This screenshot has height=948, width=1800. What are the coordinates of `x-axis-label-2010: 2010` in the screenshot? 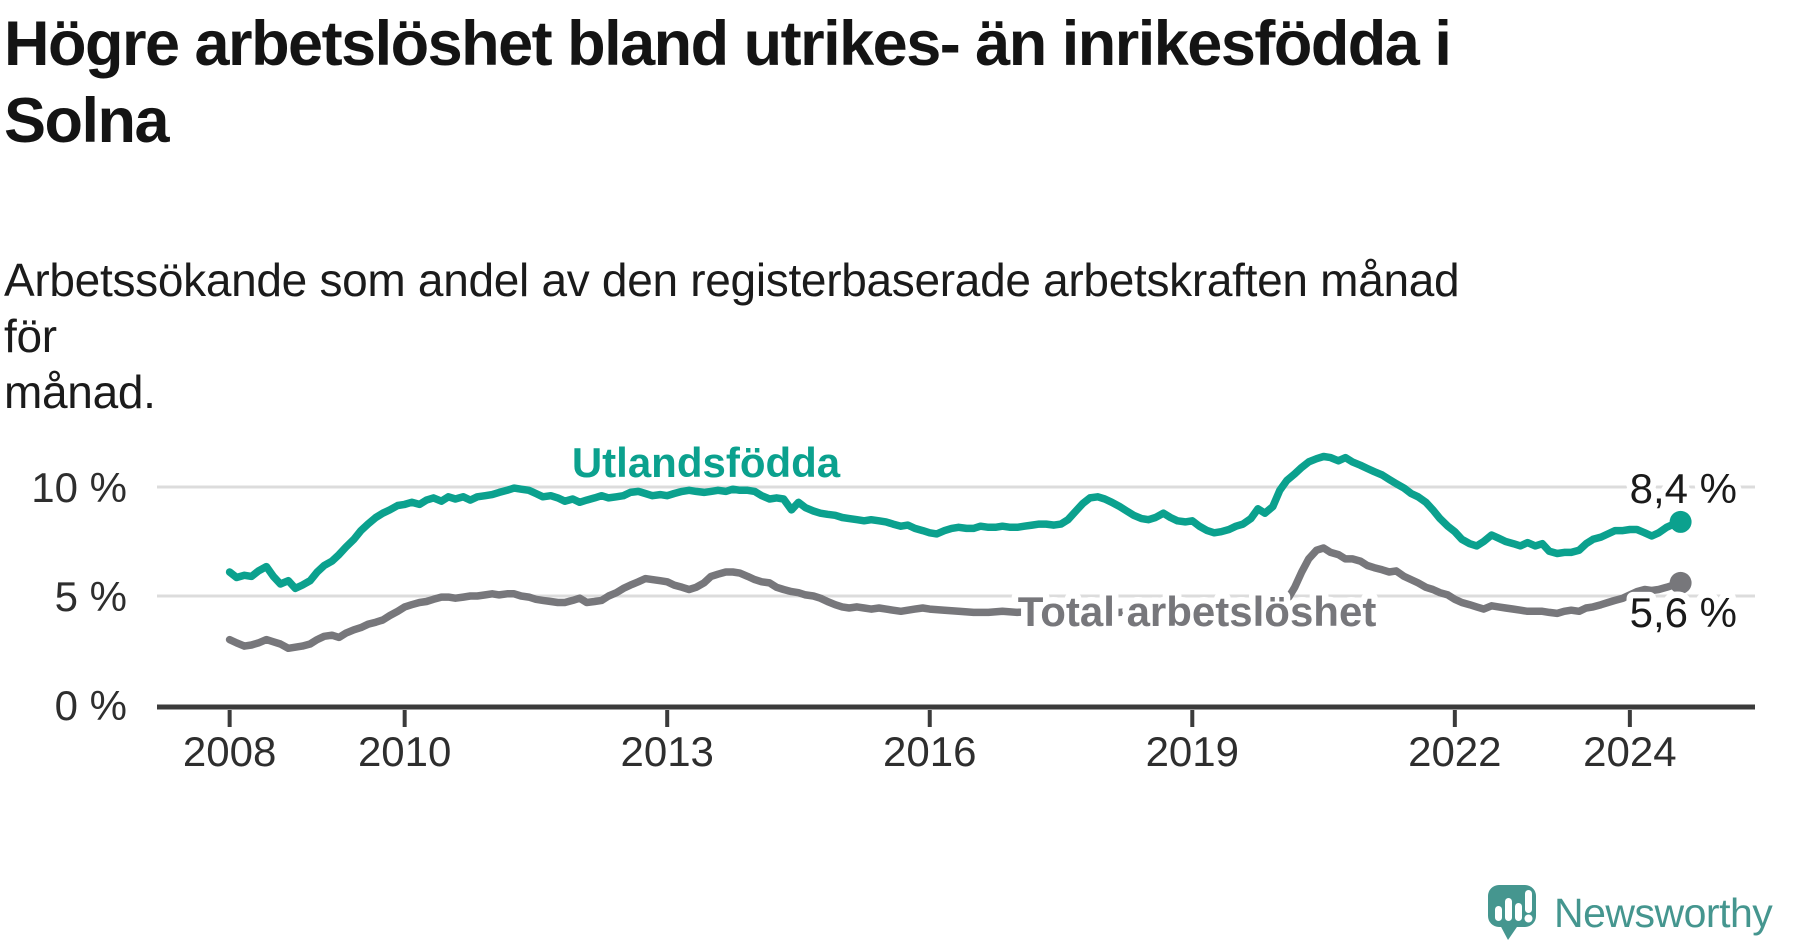 It's located at (404, 751).